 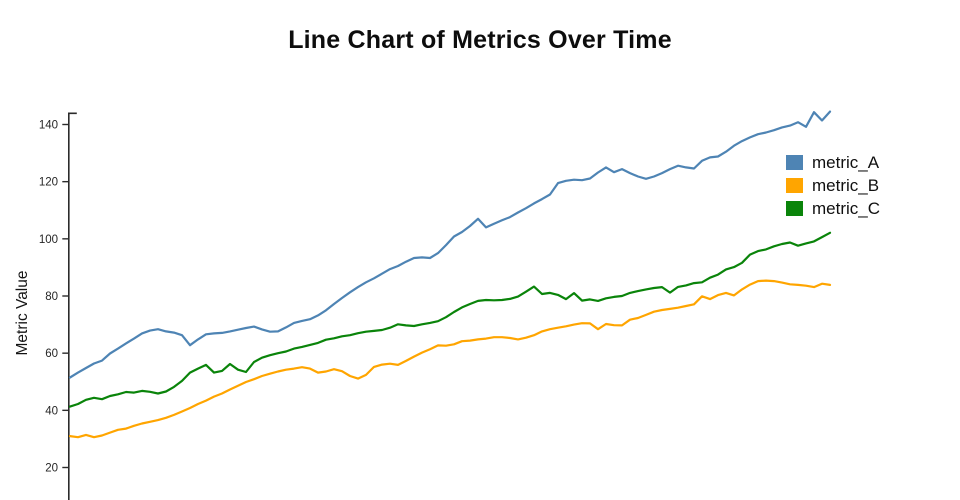 What do you see at coordinates (48, 126) in the screenshot?
I see `y-tick-label: 140` at bounding box center [48, 126].